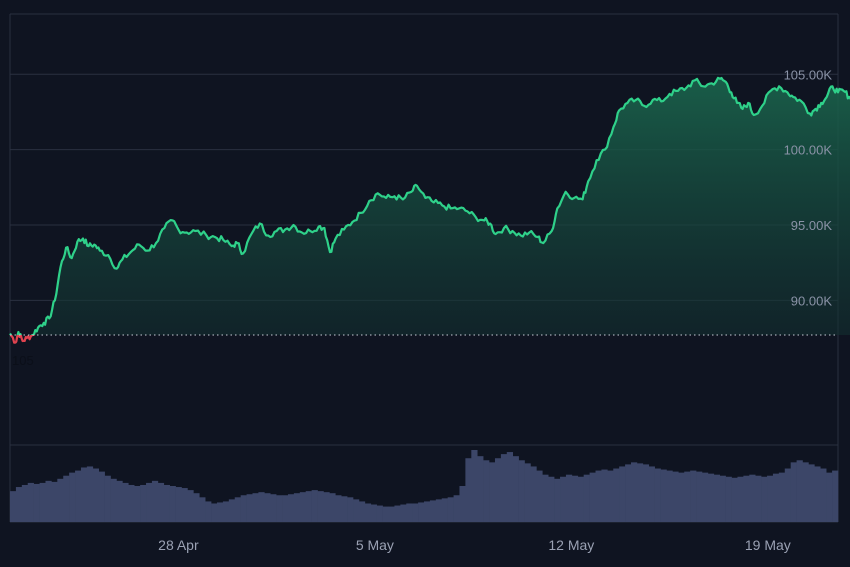 Image resolution: width=850 pixels, height=567 pixels. Describe the element at coordinates (375, 545) in the screenshot. I see `x-tick-label: 5 May` at that location.